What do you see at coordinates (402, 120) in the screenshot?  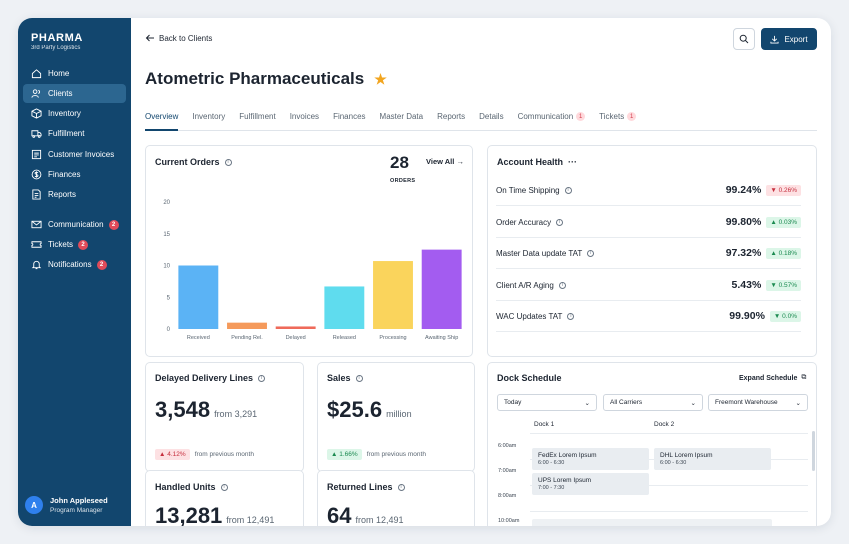 I see `tab-master-data: Master Data` at bounding box center [402, 120].